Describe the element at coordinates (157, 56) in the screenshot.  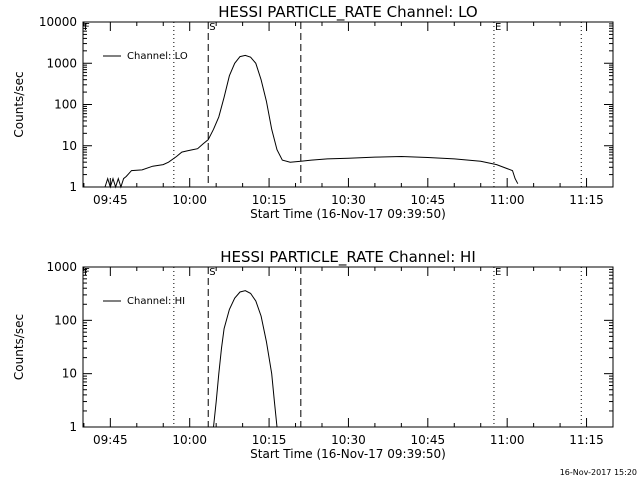
I see `legend-entry: Channel: LO` at that location.